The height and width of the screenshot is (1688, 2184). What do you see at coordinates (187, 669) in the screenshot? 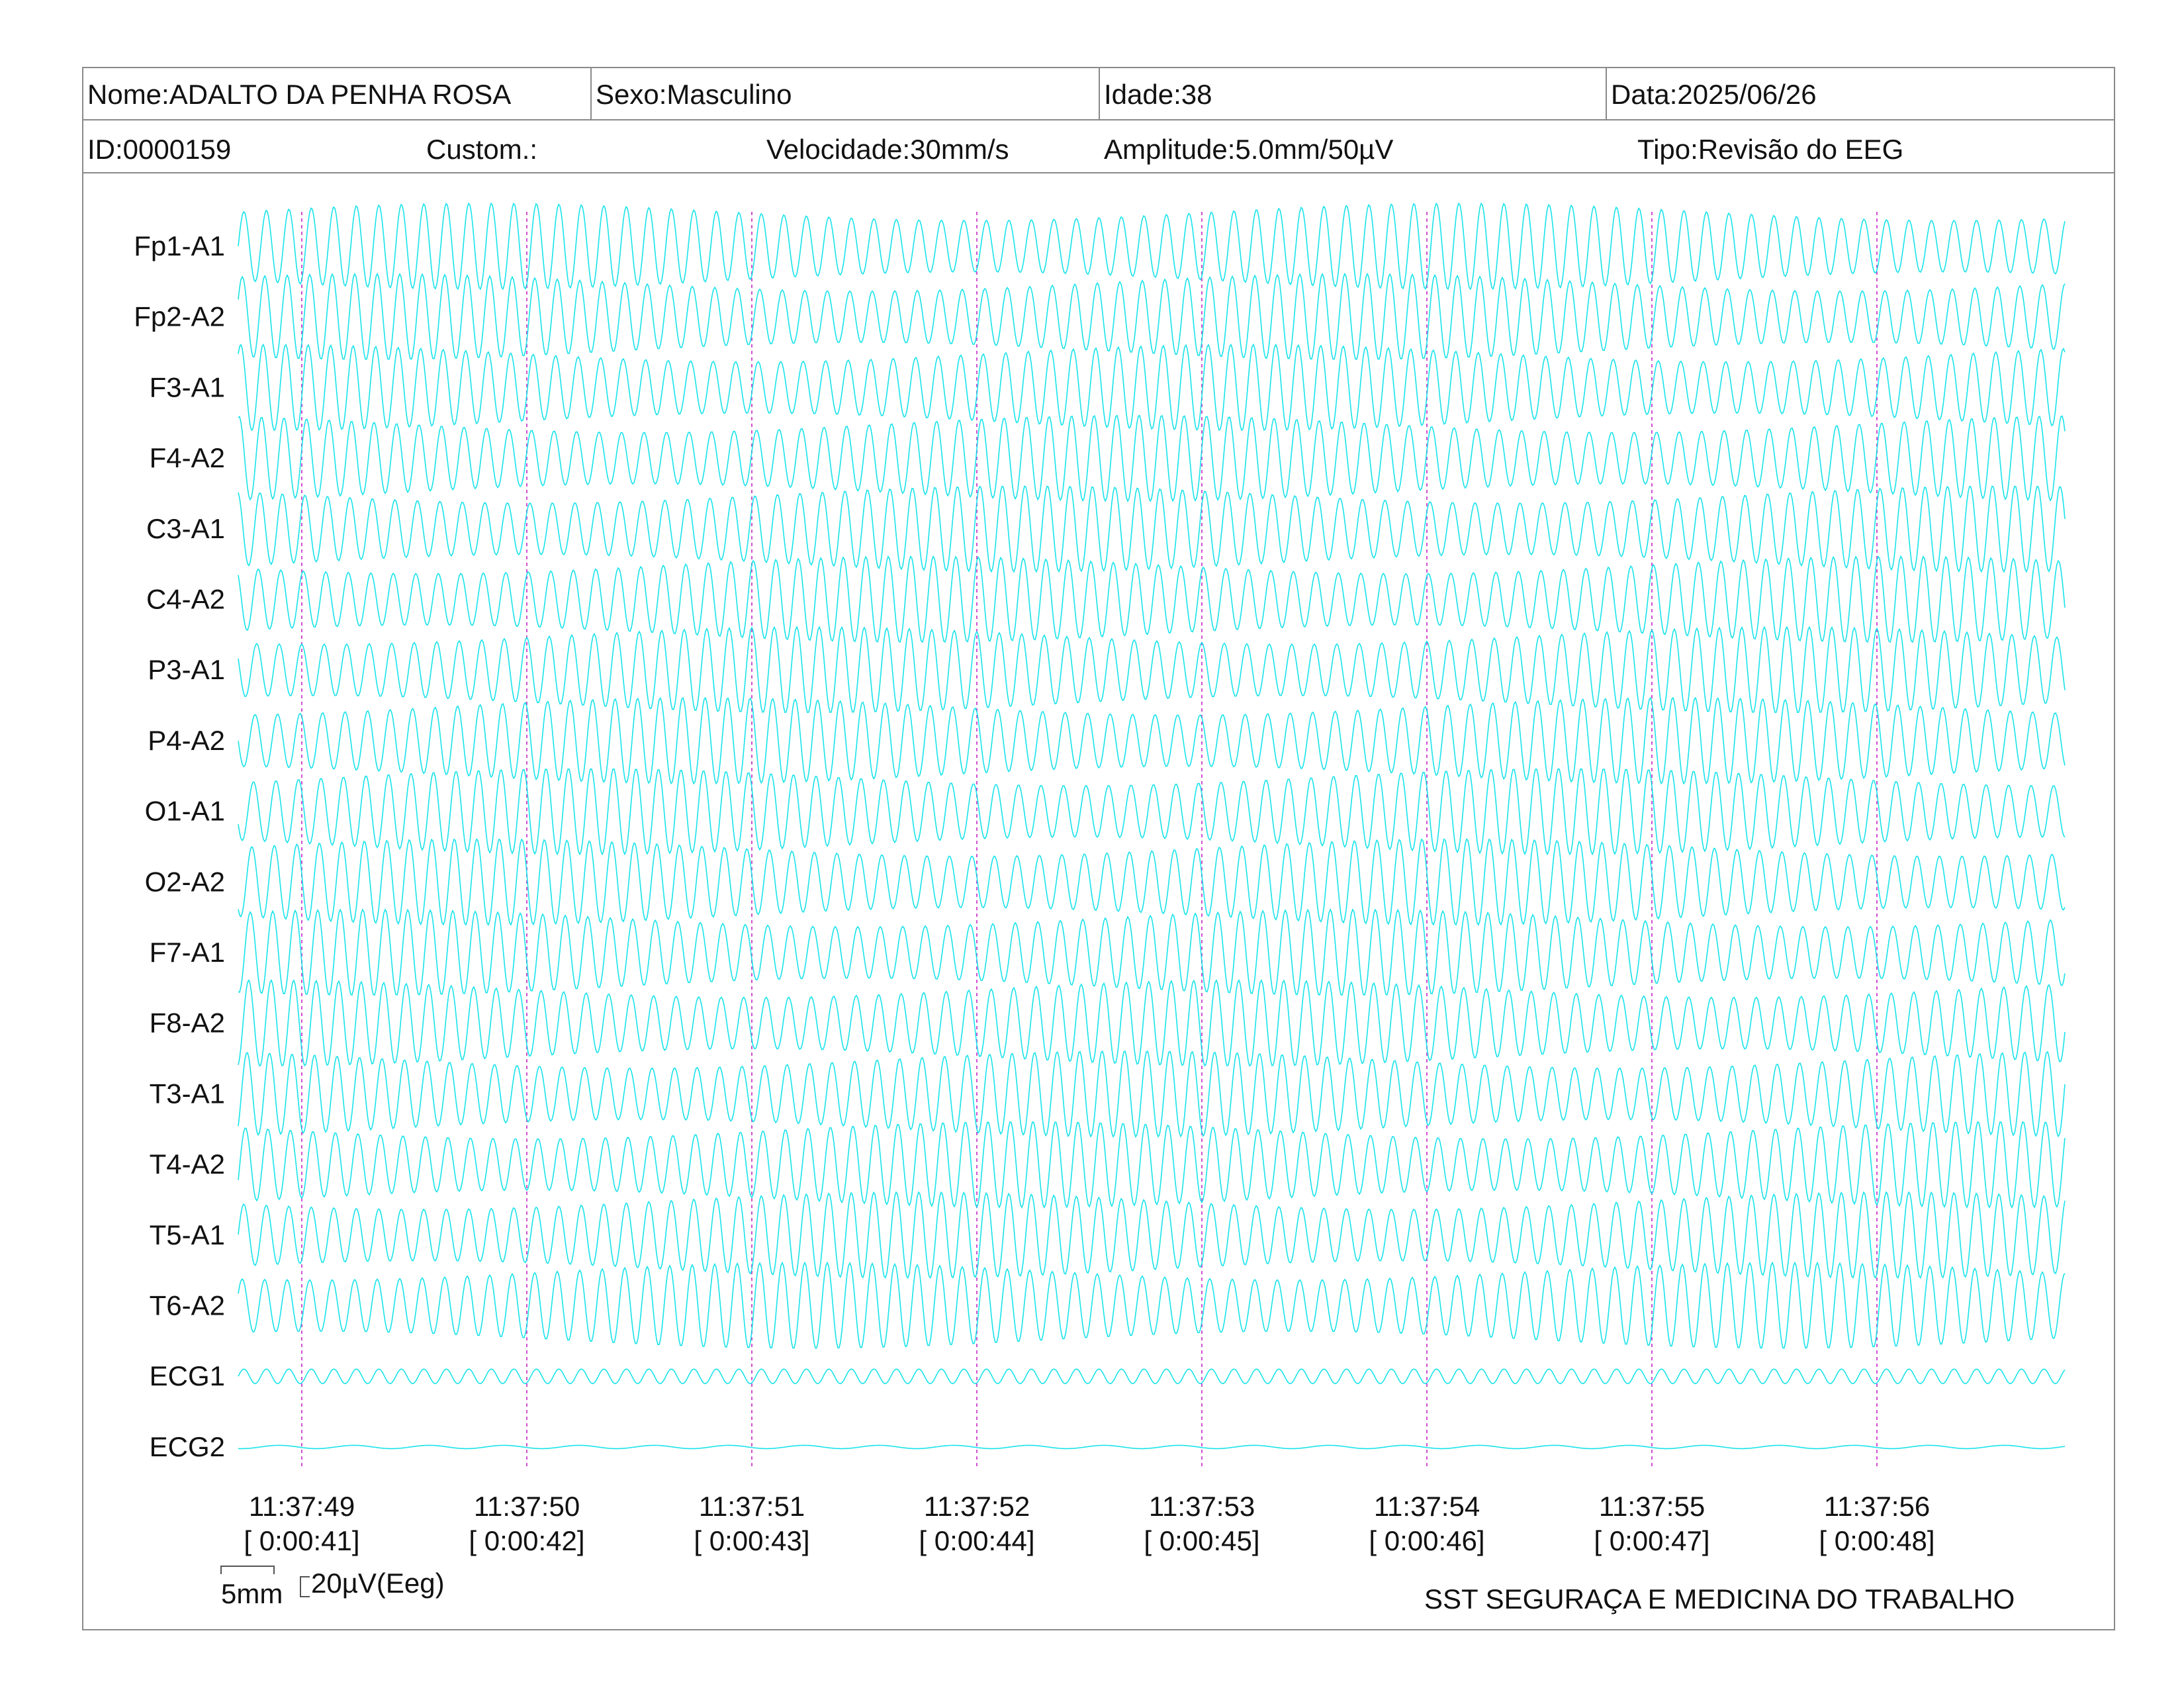
I see `channel-label-p3-a1: P3-A1` at bounding box center [187, 669].